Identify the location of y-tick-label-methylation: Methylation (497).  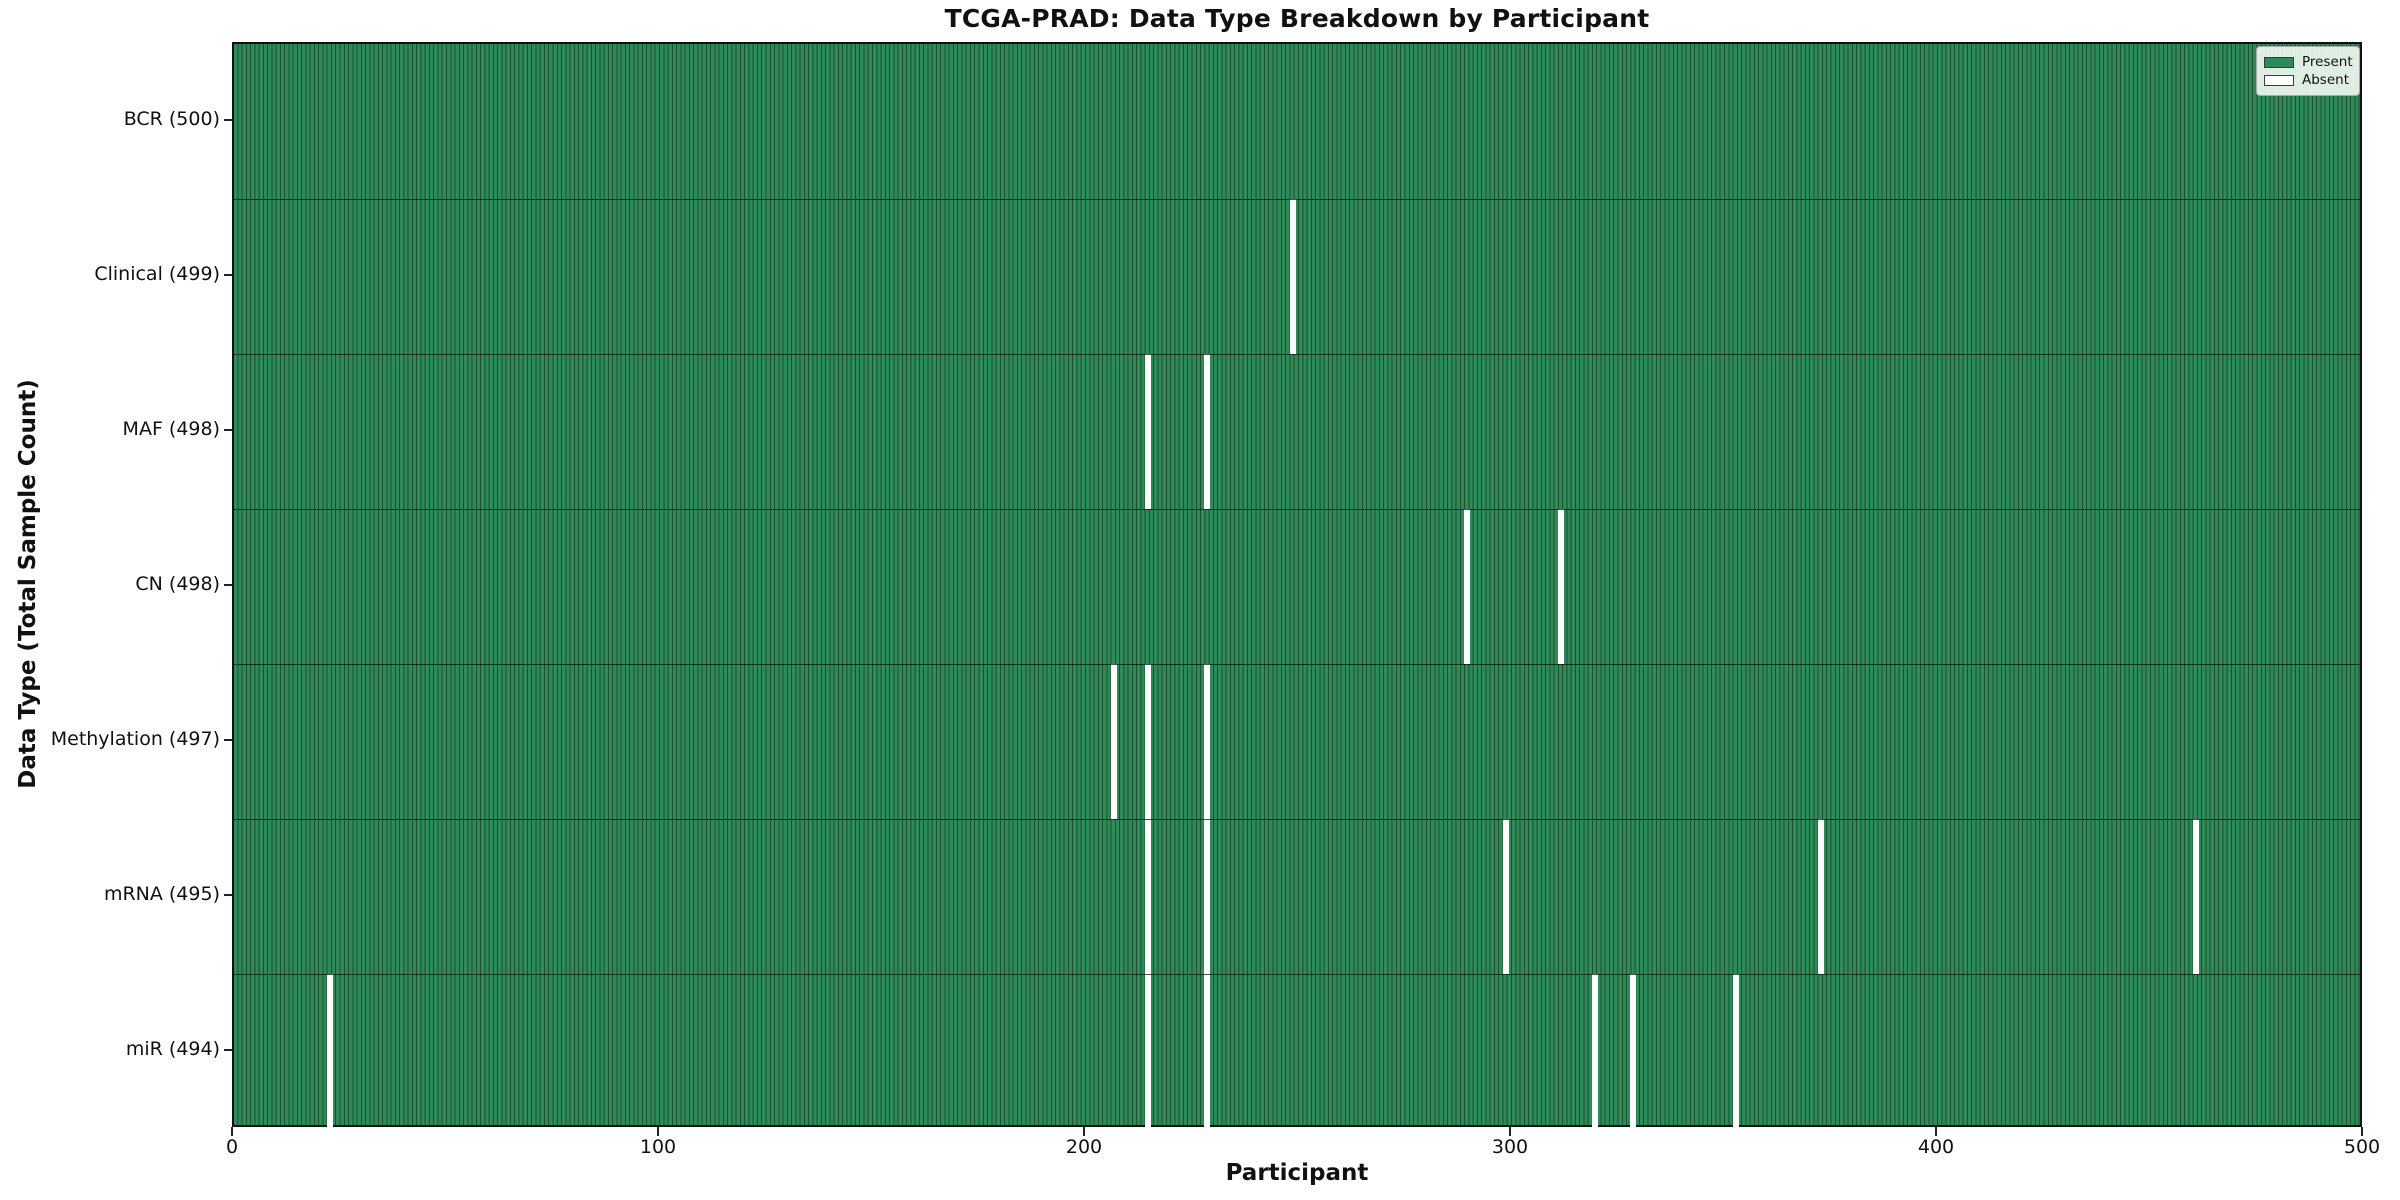
(135, 738).